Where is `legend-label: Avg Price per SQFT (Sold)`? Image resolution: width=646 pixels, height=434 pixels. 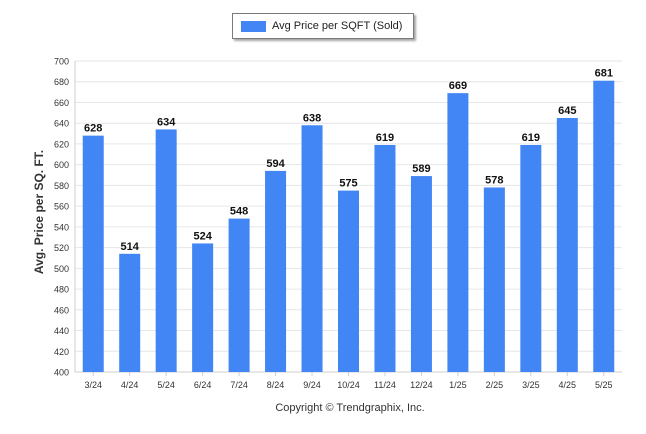
legend-label: Avg Price per SQFT (Sold) is located at coordinates (337, 26).